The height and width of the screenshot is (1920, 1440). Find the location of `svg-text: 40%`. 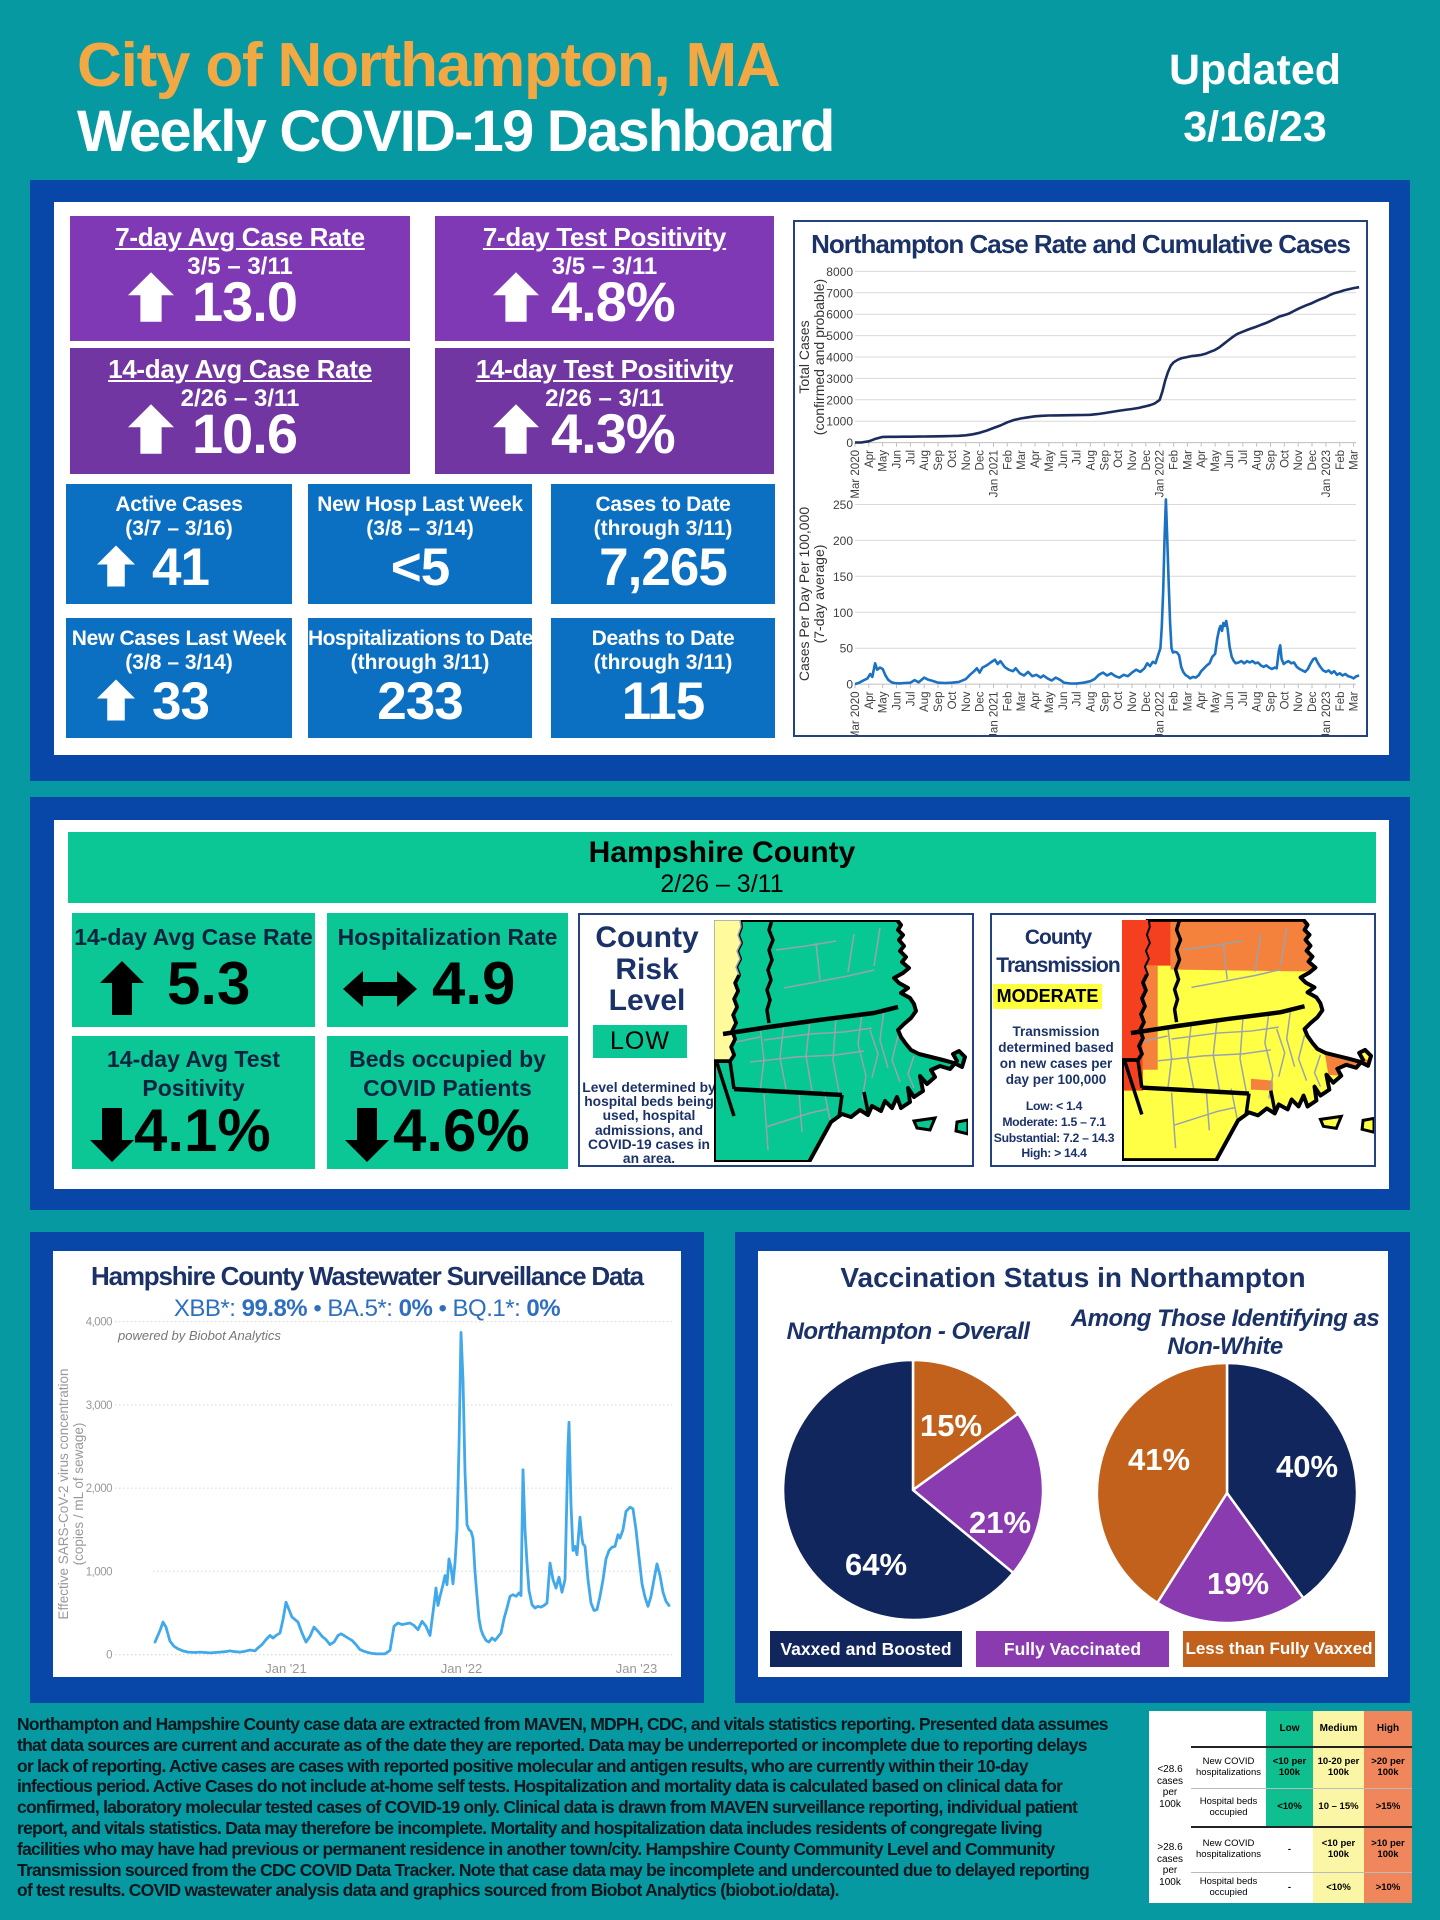

svg-text: 40% is located at coordinates (1307, 1466).